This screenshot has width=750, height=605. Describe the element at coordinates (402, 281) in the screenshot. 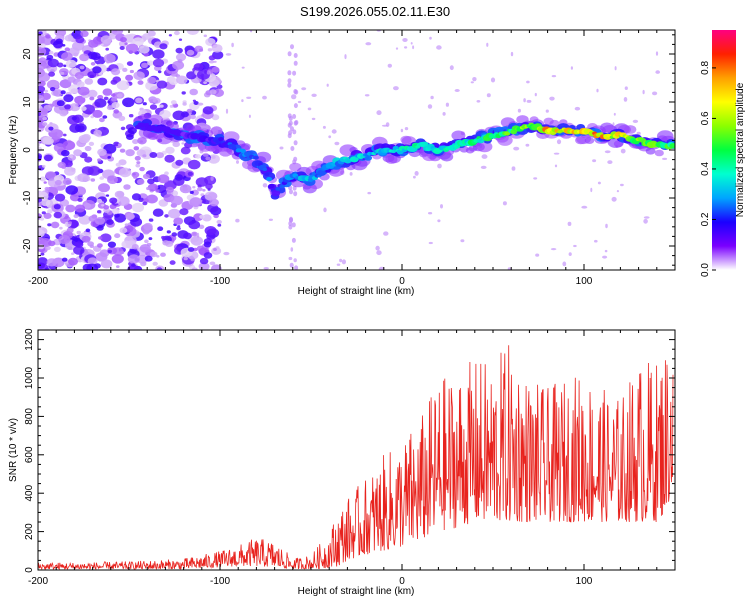

I see `spectrogram-xtick-label: 0` at that location.